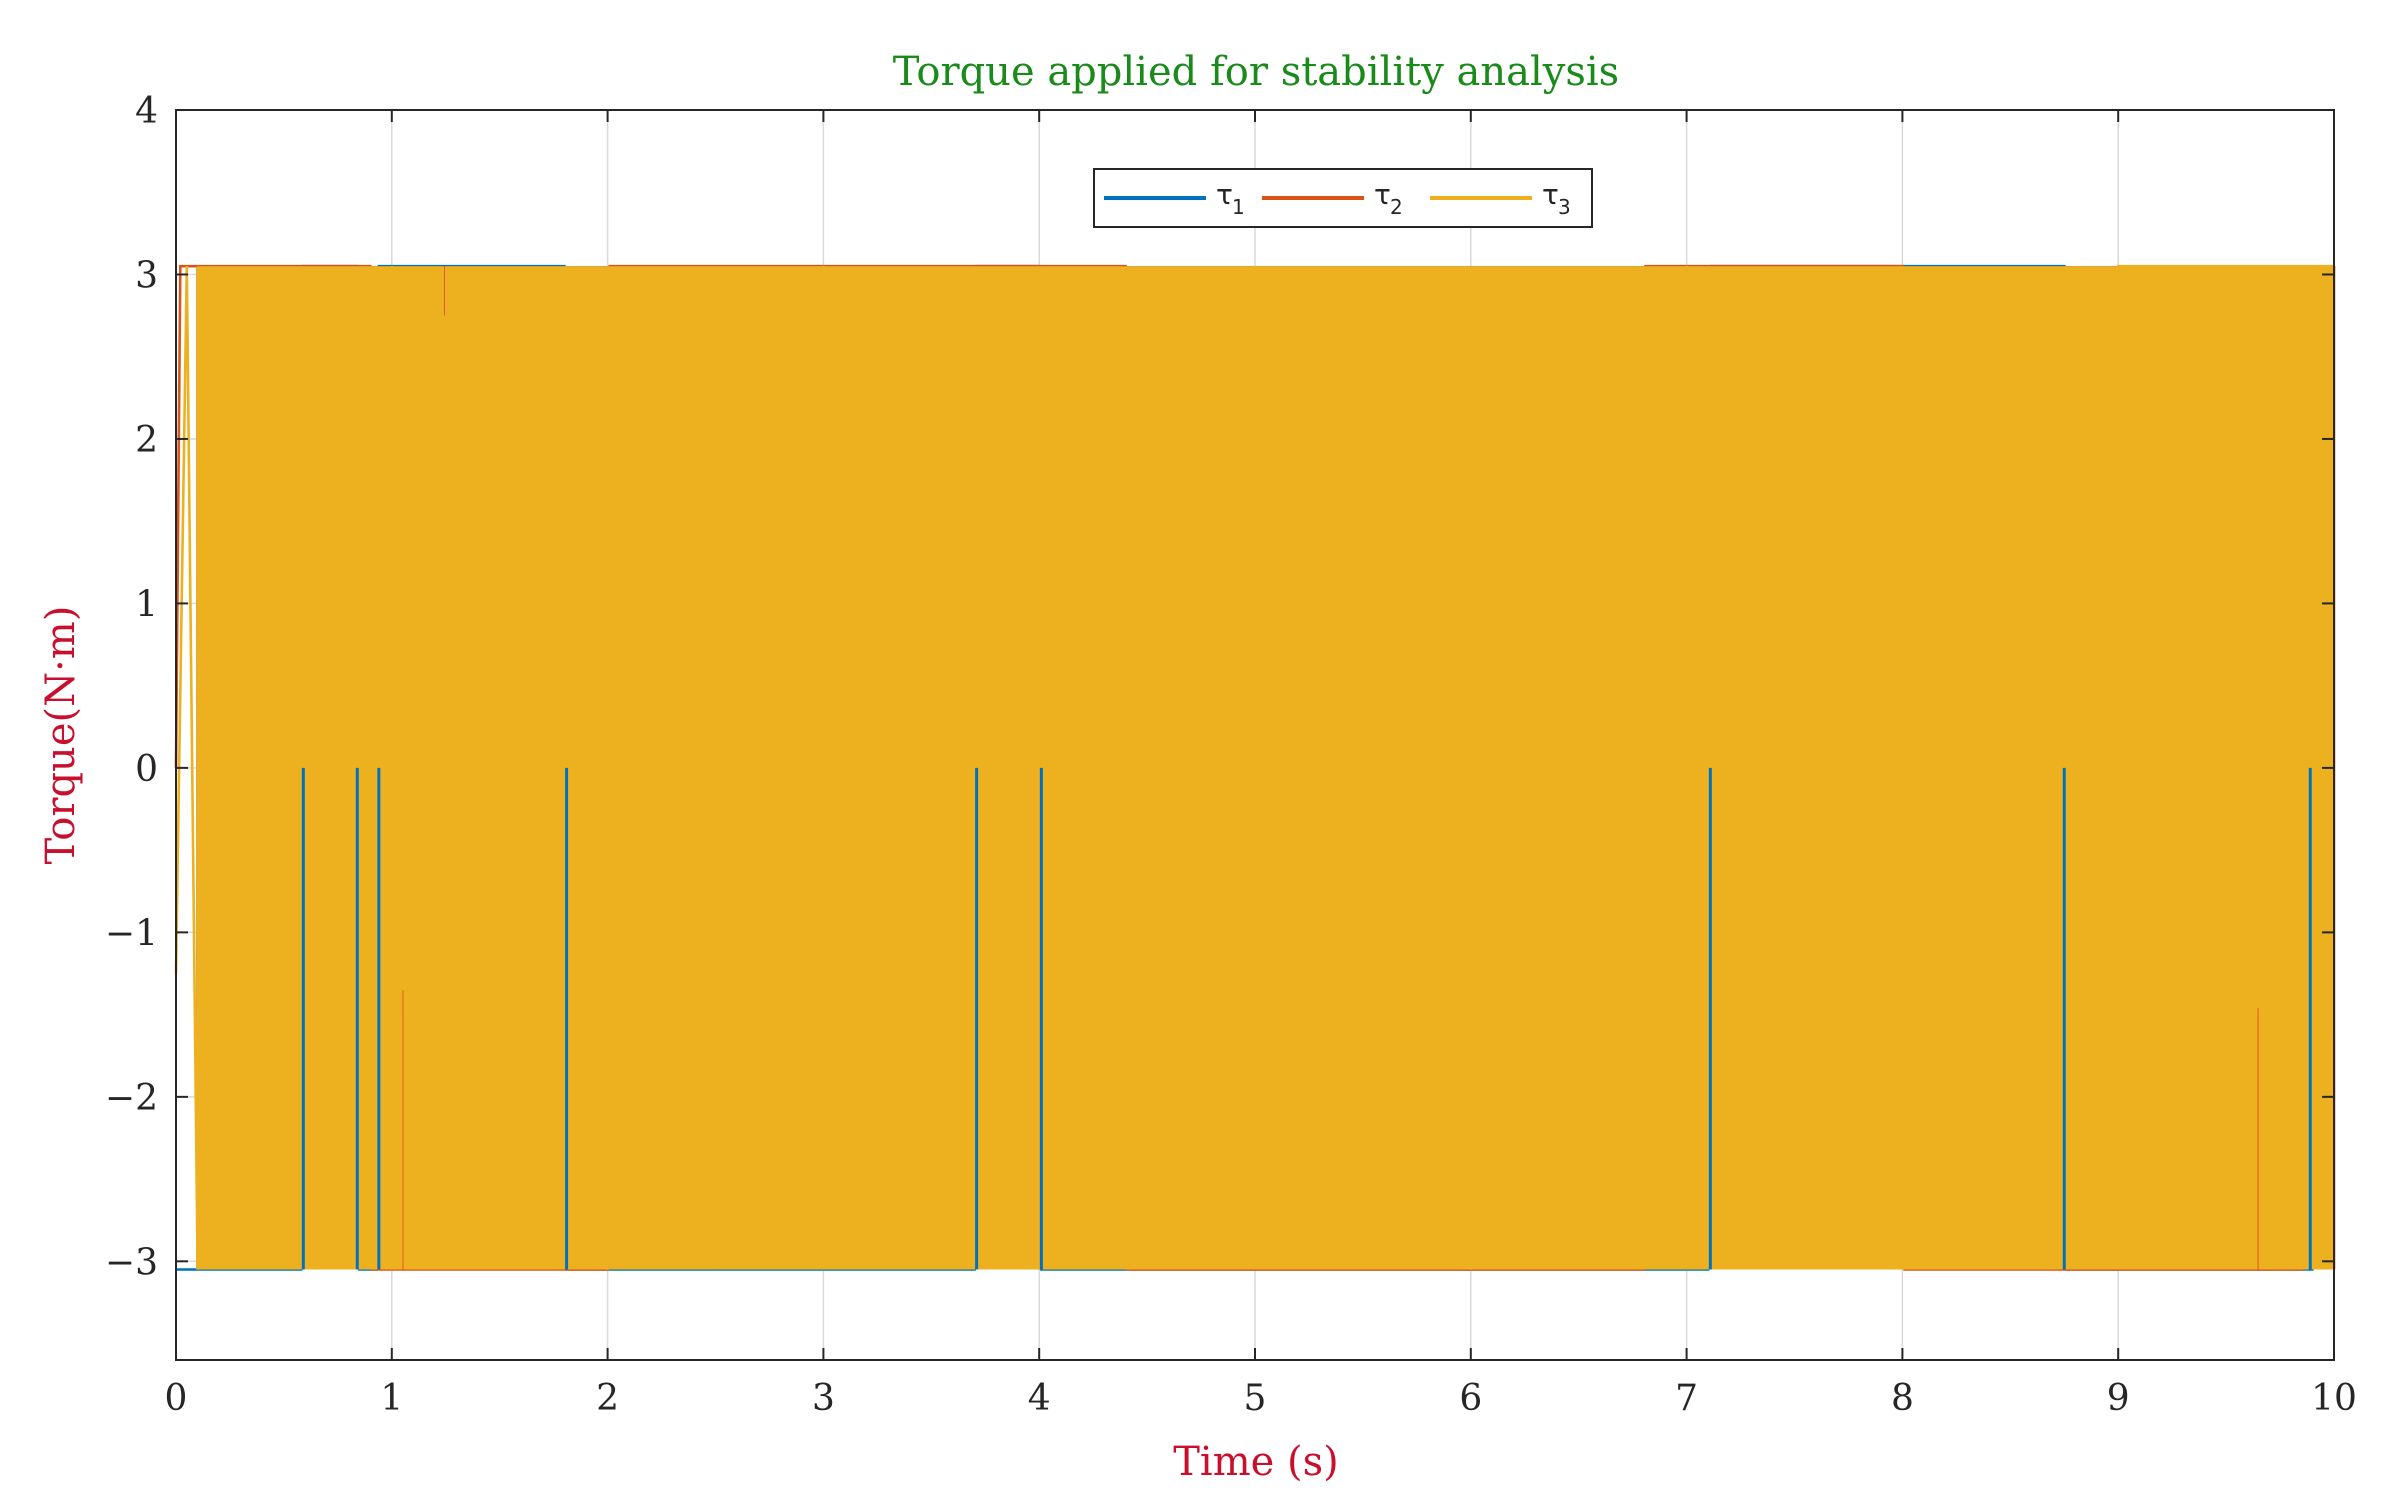 This screenshot has height=1497, width=2396. Describe the element at coordinates (146, 275) in the screenshot. I see `y-tick-label: 3` at that location.